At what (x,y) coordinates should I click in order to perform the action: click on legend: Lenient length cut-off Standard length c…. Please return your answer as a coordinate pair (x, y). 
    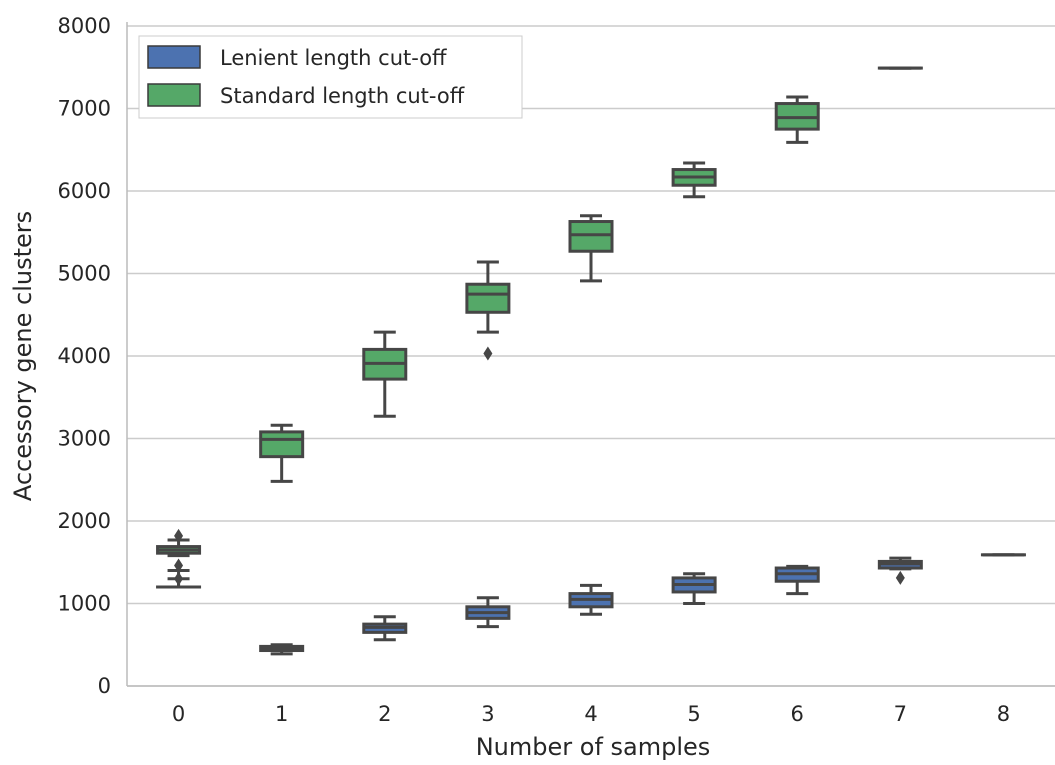
    Looking at the image, I should click on (330, 77).